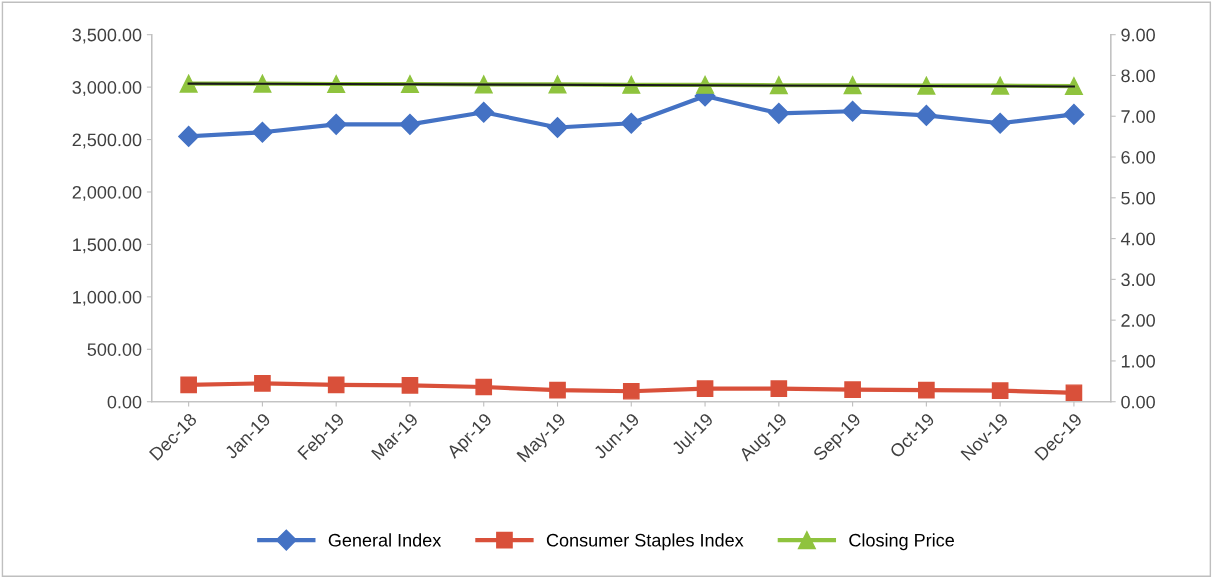 The image size is (1214, 578). Describe the element at coordinates (1138, 157) in the screenshot. I see `y2-tick-label: 6.00` at that location.